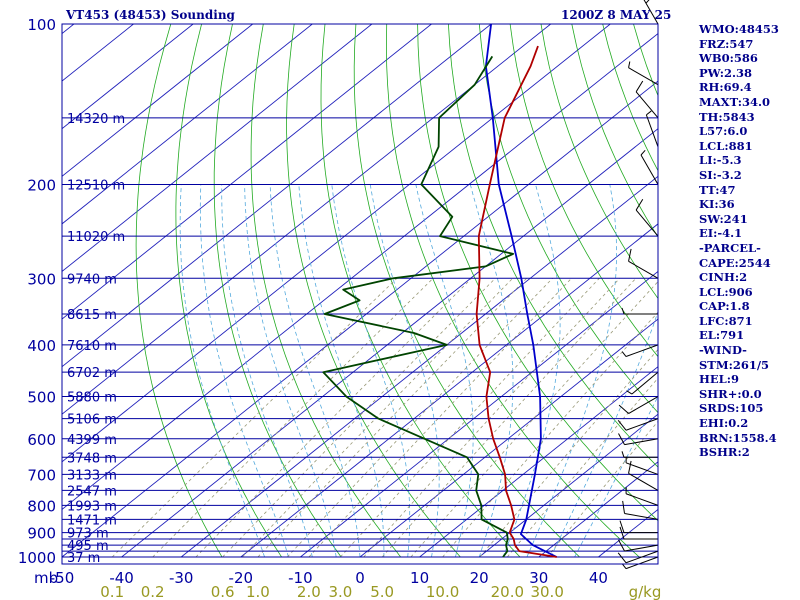 The height and width of the screenshot is (600, 800). Describe the element at coordinates (41, 346) in the screenshot. I see `pressure-tick-label: 400` at that location.